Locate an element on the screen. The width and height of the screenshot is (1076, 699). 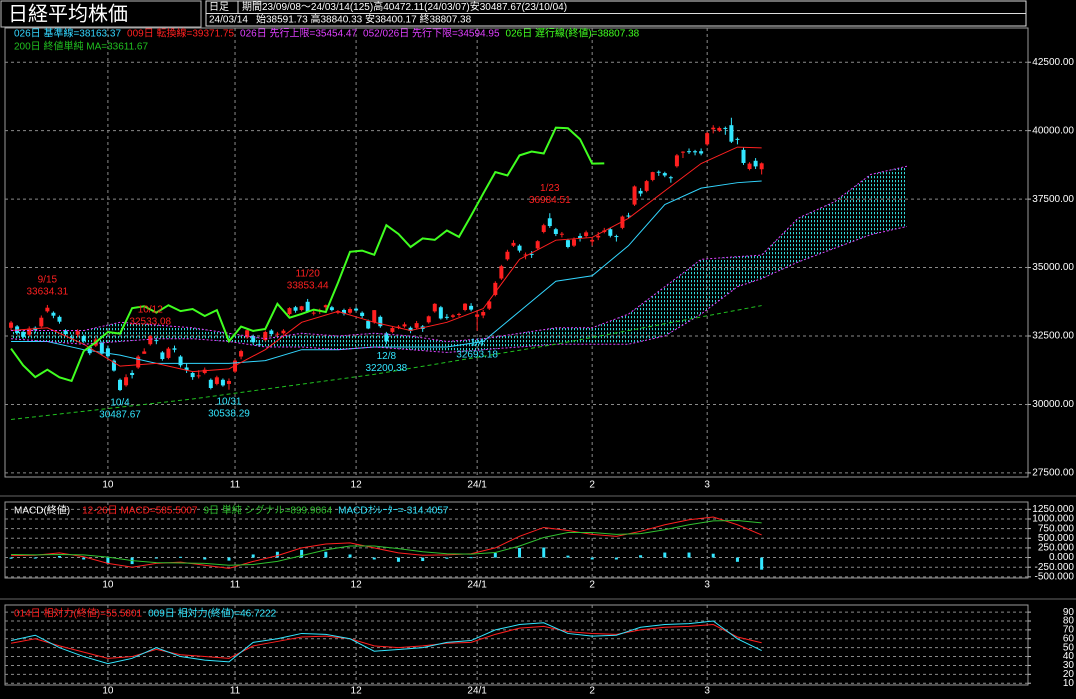
chart-title: 日経平均株価 is located at coordinates (68, 14).